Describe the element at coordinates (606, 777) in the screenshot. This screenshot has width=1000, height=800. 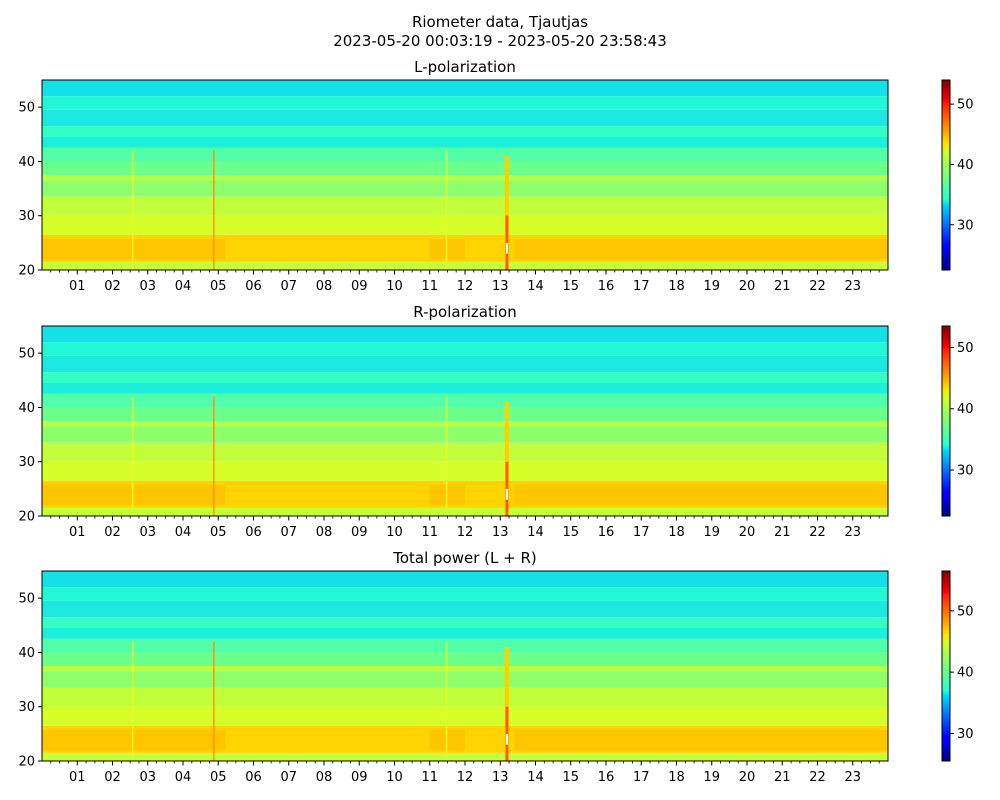
I see `x-tick-label: 16` at that location.